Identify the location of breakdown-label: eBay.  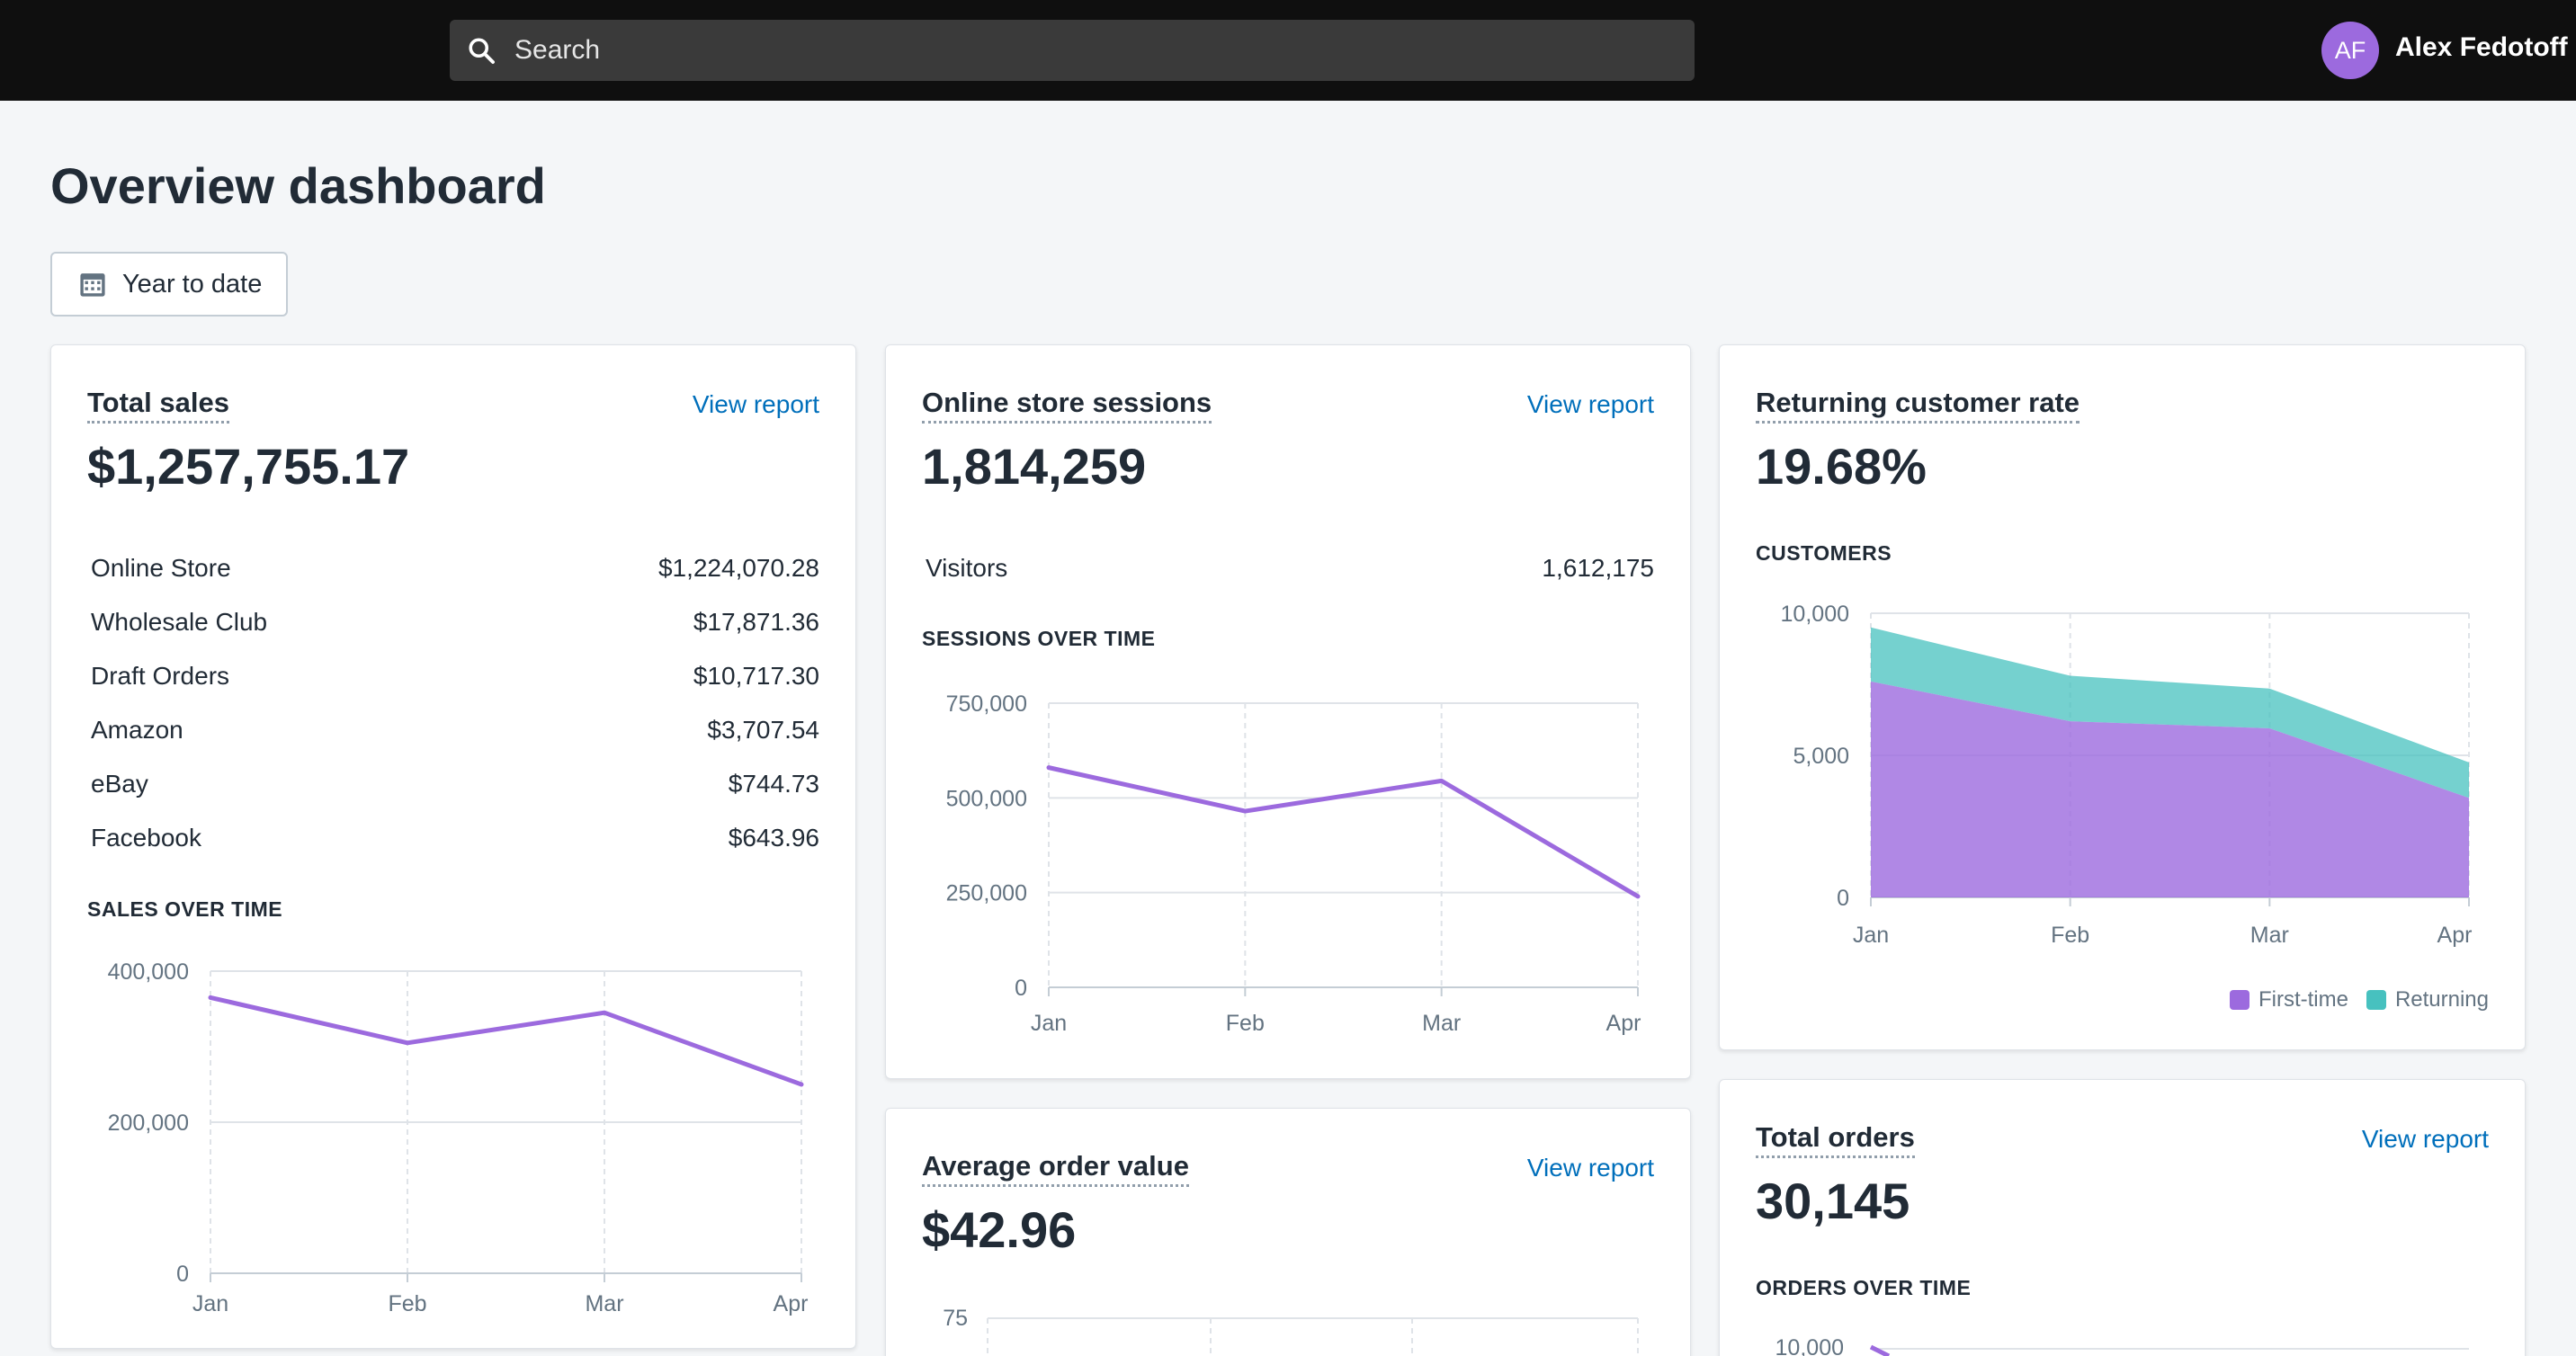
(120, 784).